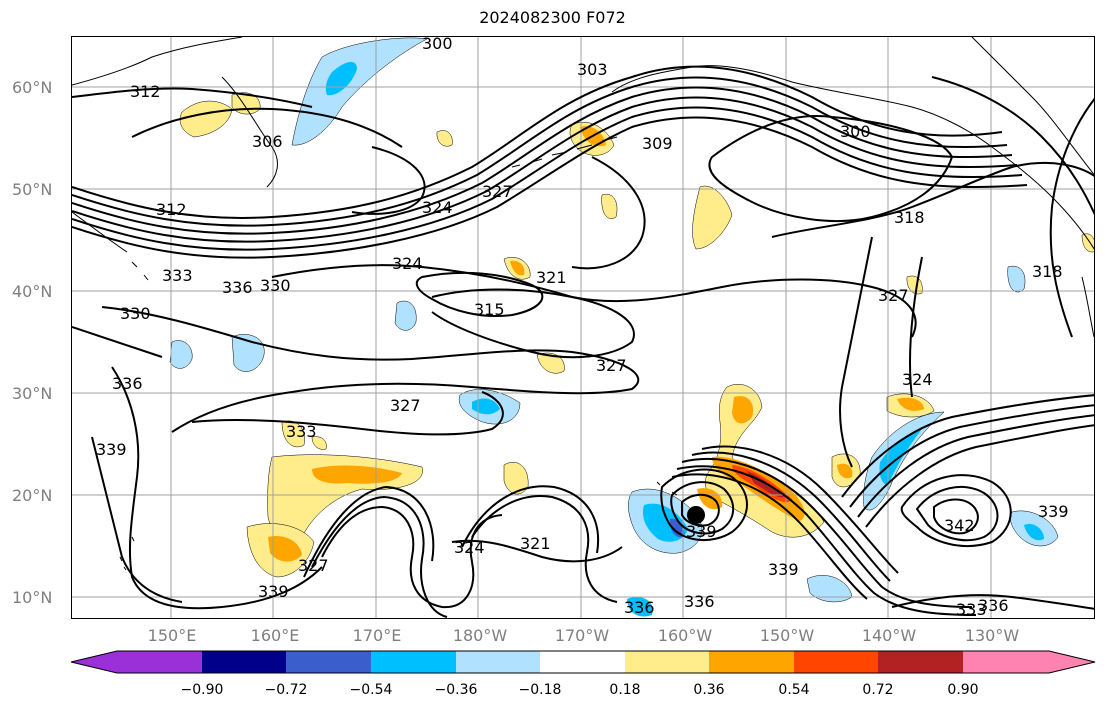  I want to click on coast-kamchatka, so click(157, 61).